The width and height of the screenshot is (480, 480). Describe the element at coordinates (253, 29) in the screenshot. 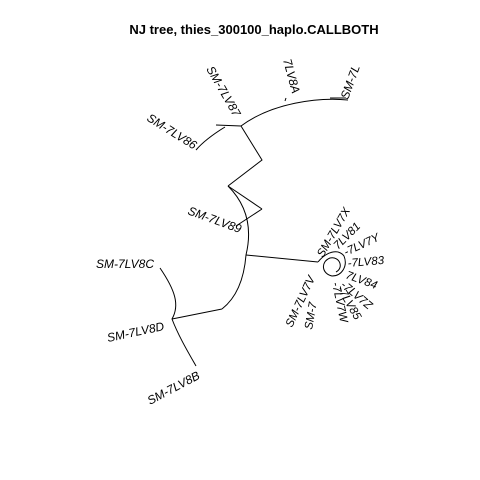

I see `figure-title: NJ tree, thies_300100_haplo.CALLBOTH` at that location.